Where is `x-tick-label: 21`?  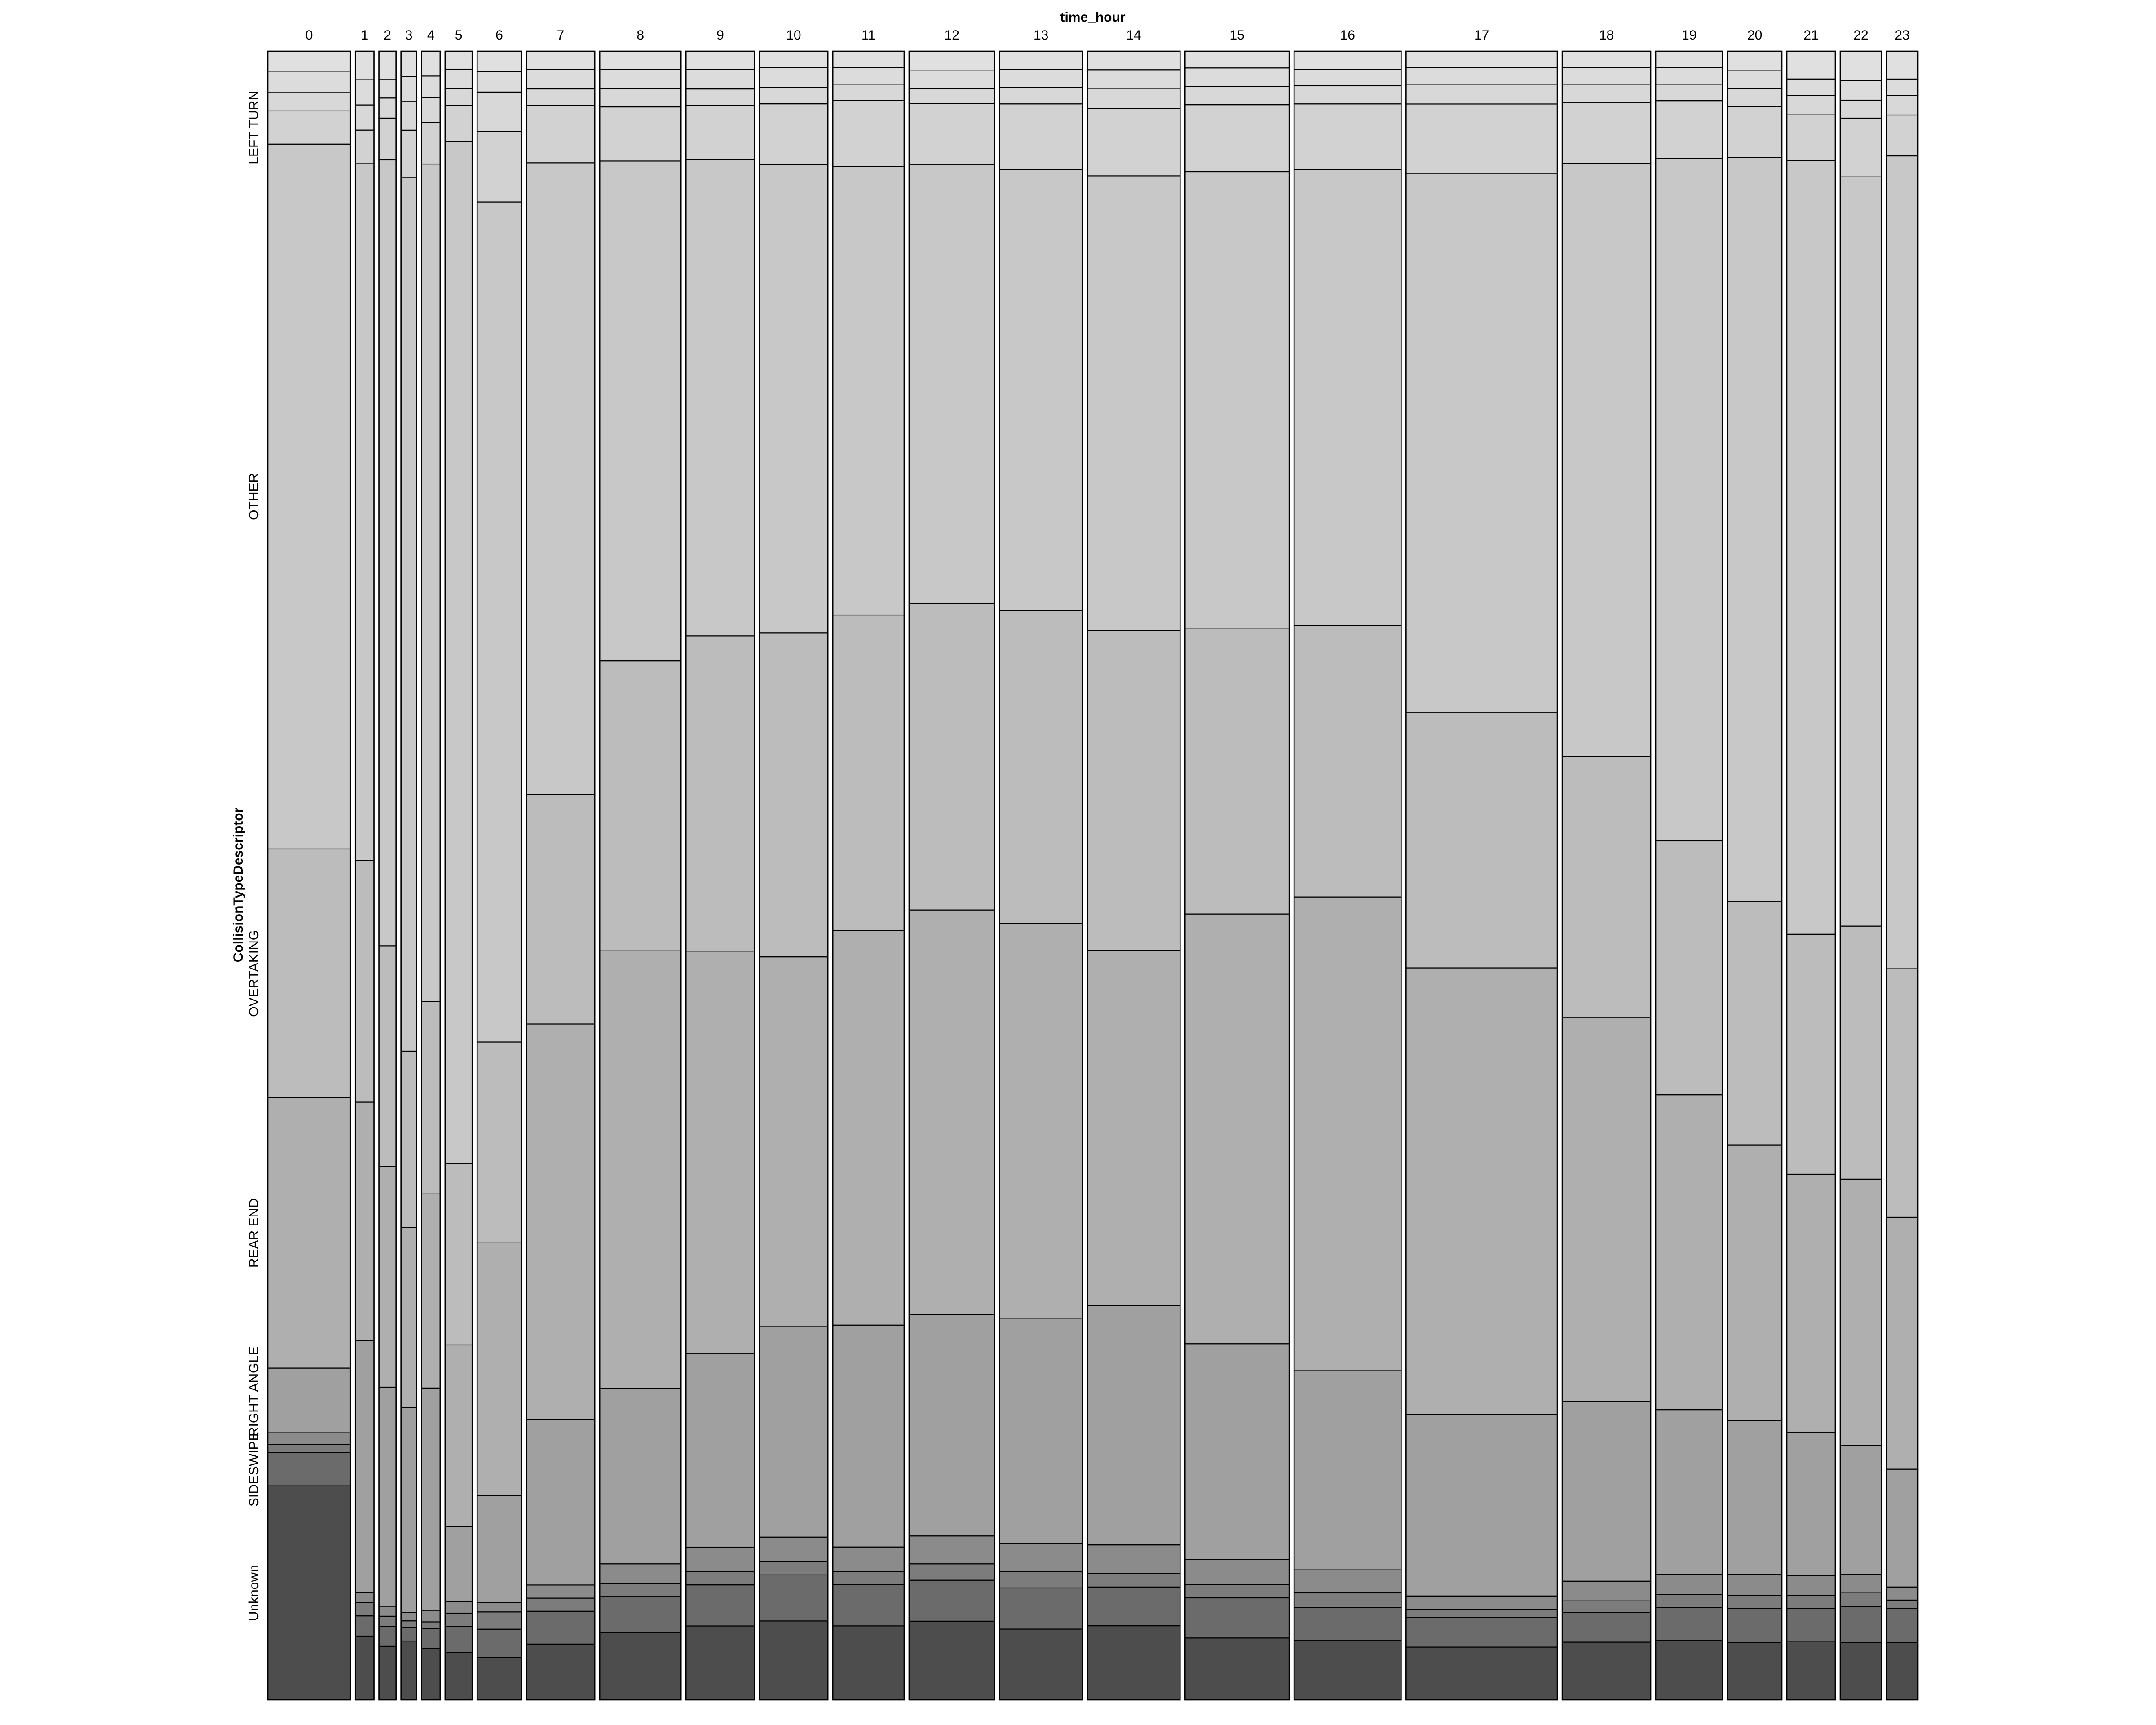 x-tick-label: 21 is located at coordinates (1811, 35).